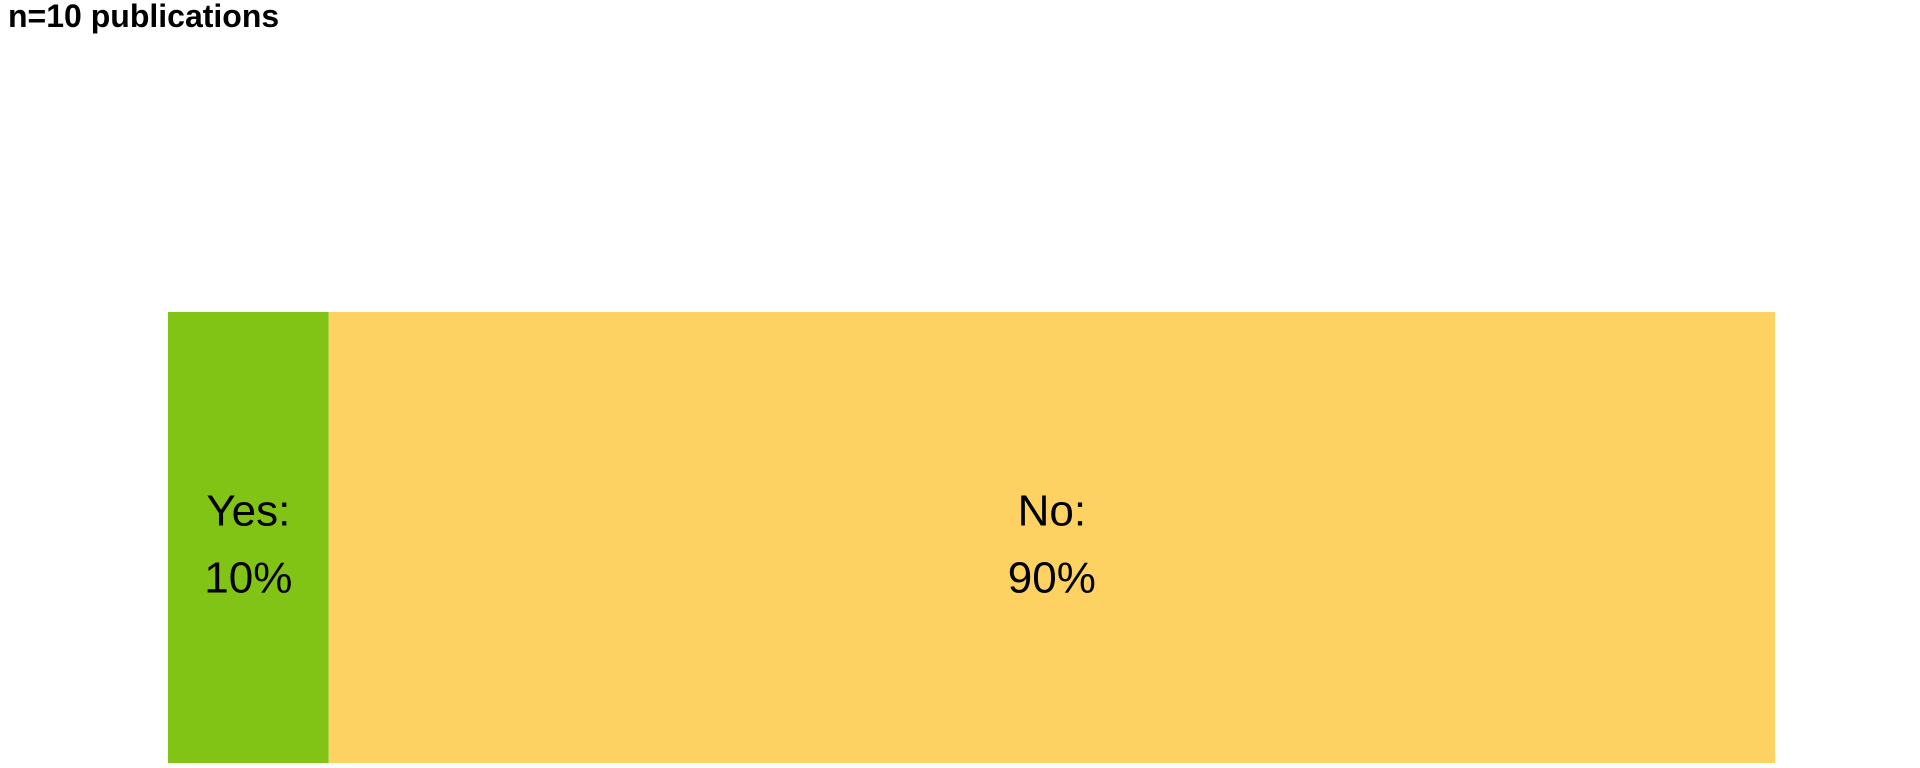 This screenshot has width=1920, height=768. What do you see at coordinates (144, 17) in the screenshot?
I see `chart-title: n=10 publications` at bounding box center [144, 17].